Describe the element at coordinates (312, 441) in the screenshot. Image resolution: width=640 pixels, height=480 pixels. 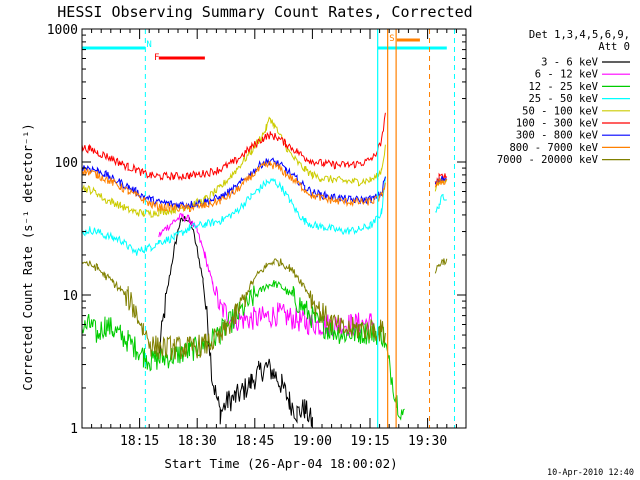
I see `x-tick-label-3: 19:00` at that location.